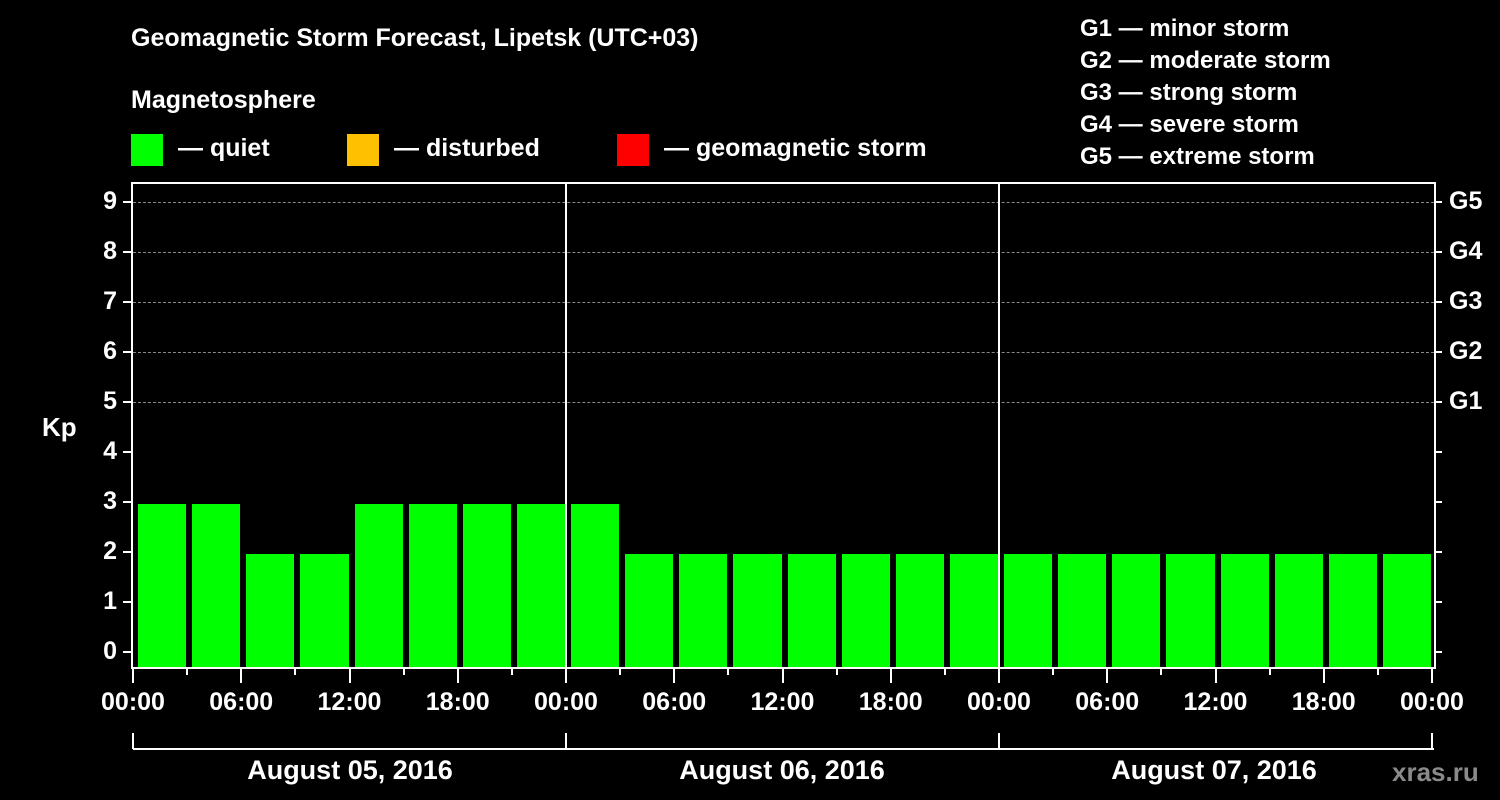  I want to click on g-scale-tick-label: G2, so click(1466, 351).